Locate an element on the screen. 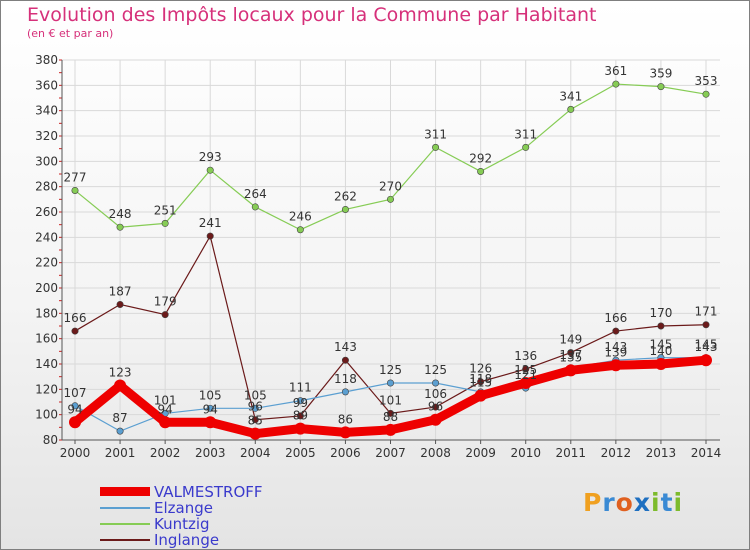  data-label-valmestroff-2005: 89 is located at coordinates (300, 416).